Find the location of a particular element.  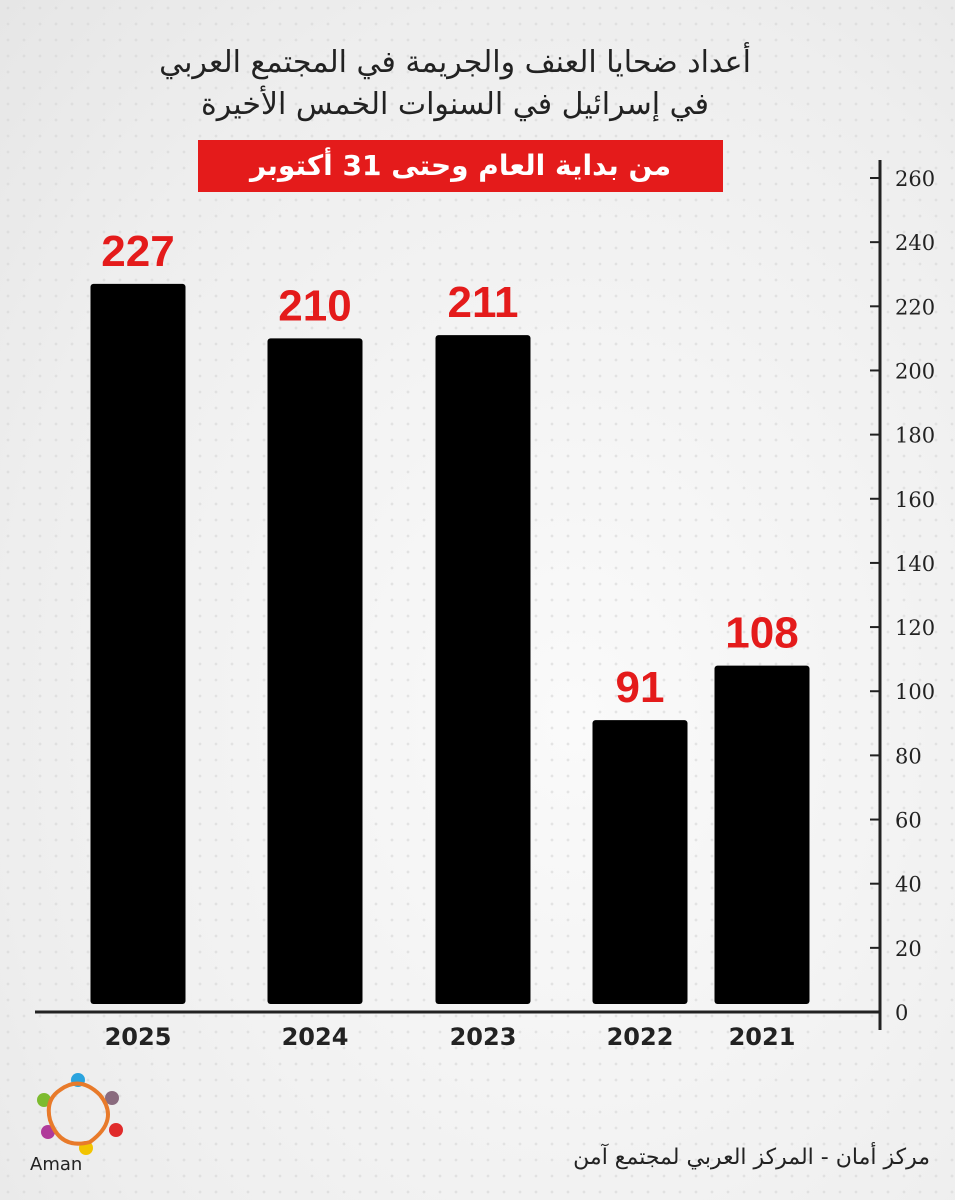

y-tick-label: 0 is located at coordinates (901, 1013).